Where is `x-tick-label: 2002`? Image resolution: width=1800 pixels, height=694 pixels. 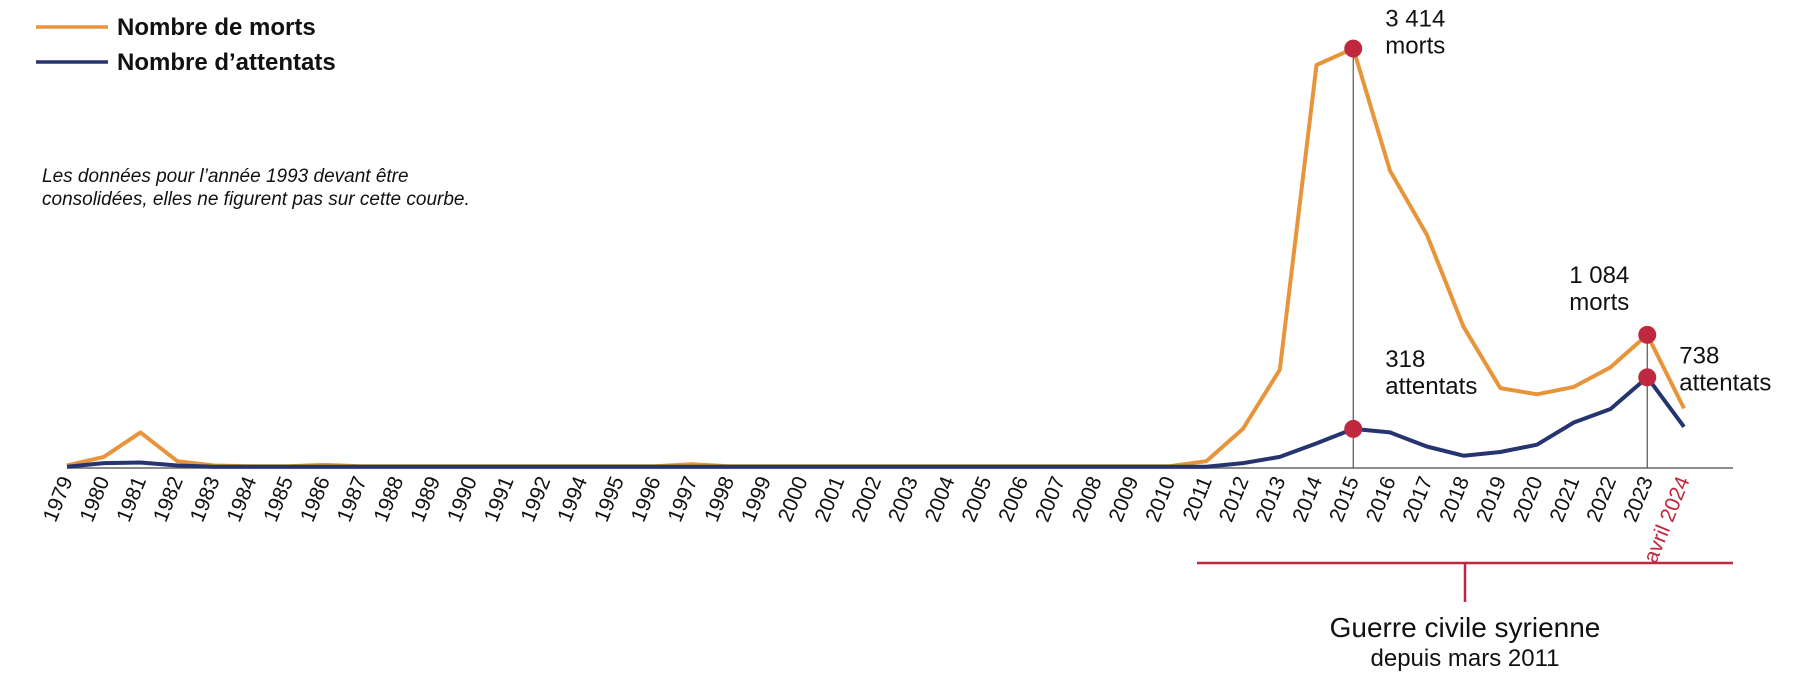 x-tick-label: 2002 is located at coordinates (866, 499).